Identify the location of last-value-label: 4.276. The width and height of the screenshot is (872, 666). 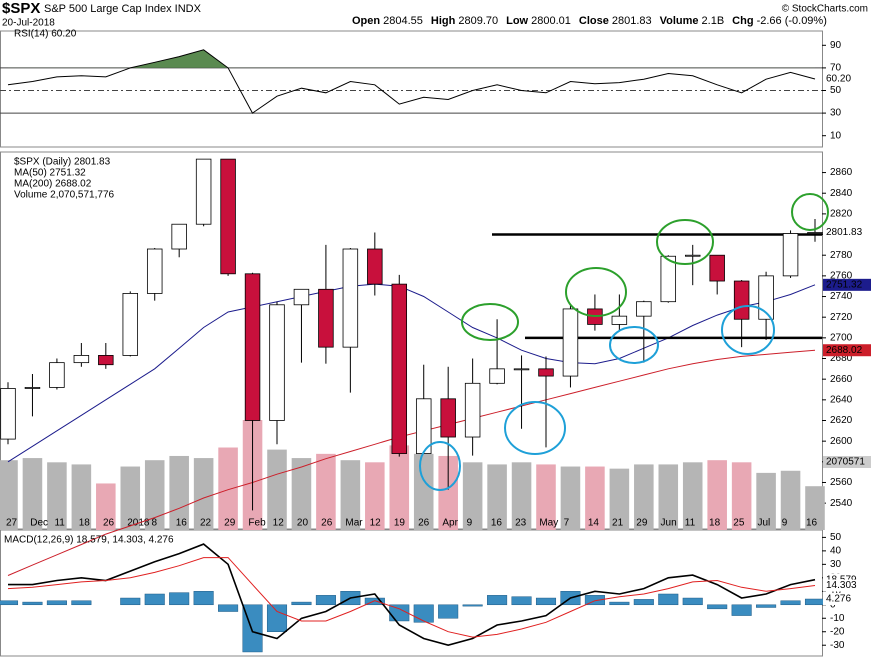
(838, 599).